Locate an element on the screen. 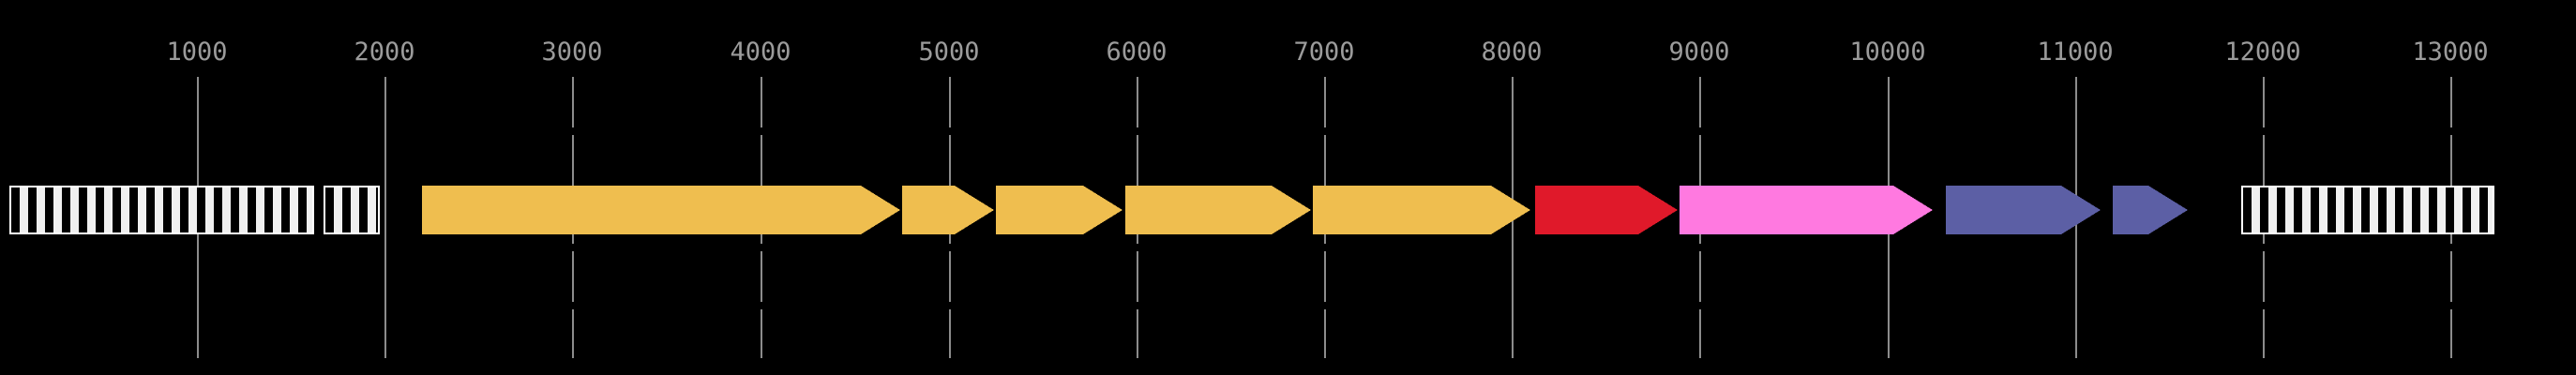  feature-track is located at coordinates (1288, 210).